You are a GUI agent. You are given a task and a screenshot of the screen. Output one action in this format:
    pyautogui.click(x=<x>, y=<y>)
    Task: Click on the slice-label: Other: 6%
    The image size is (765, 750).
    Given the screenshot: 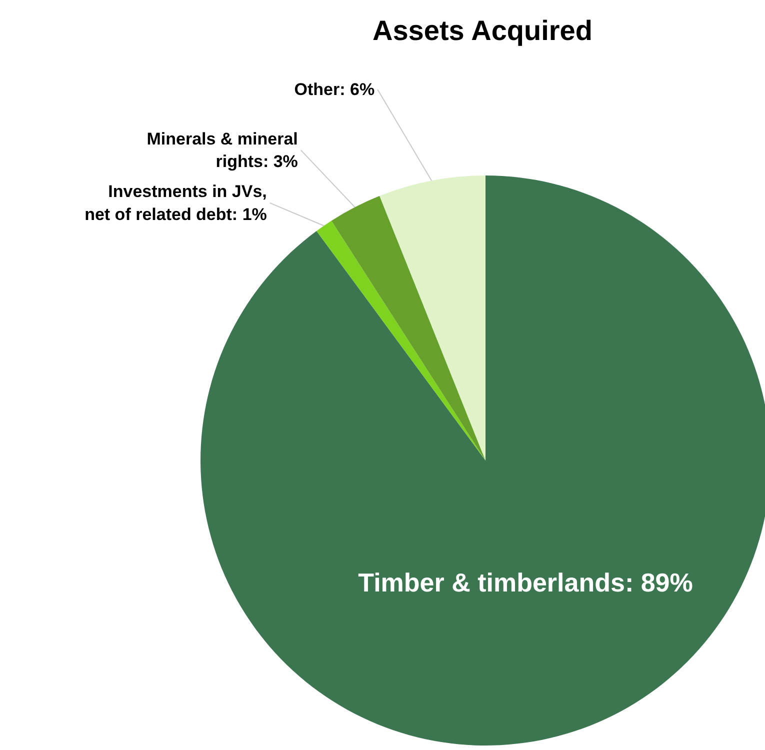 What is the action you would take?
    pyautogui.click(x=334, y=89)
    